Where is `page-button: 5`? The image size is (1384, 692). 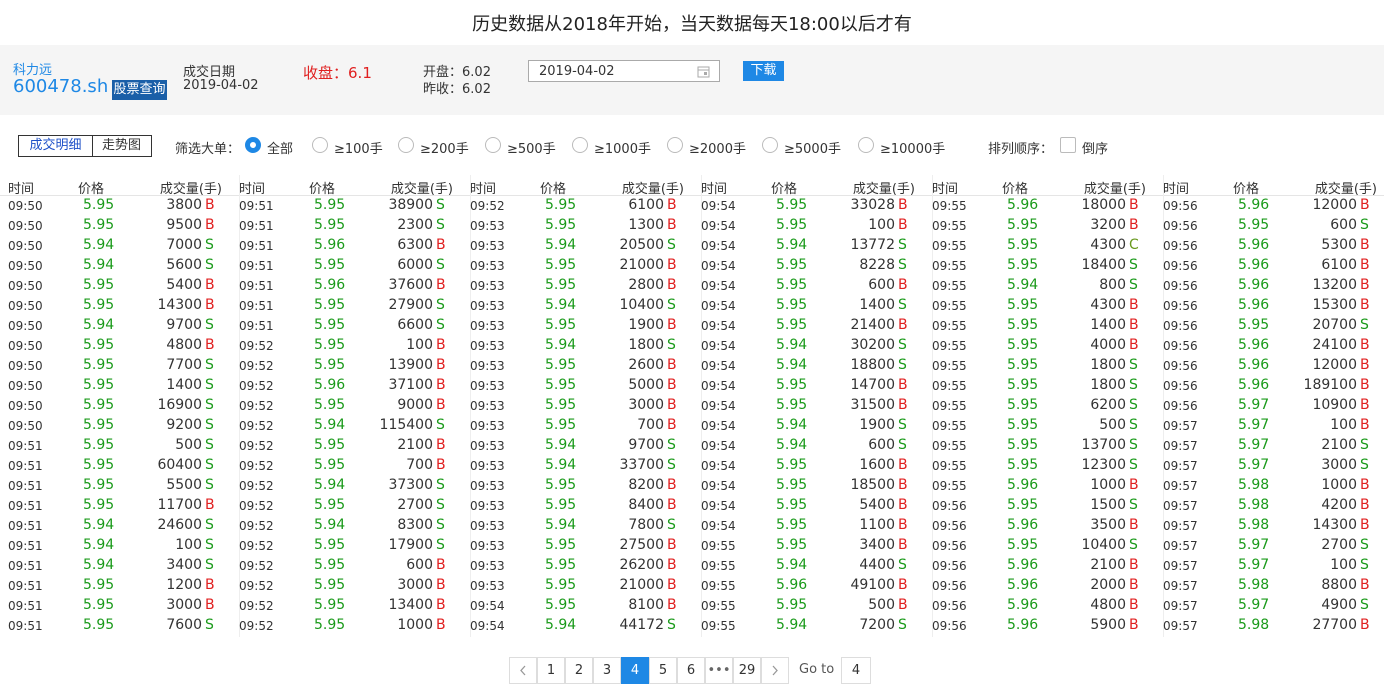
page-button: 5 is located at coordinates (663, 670).